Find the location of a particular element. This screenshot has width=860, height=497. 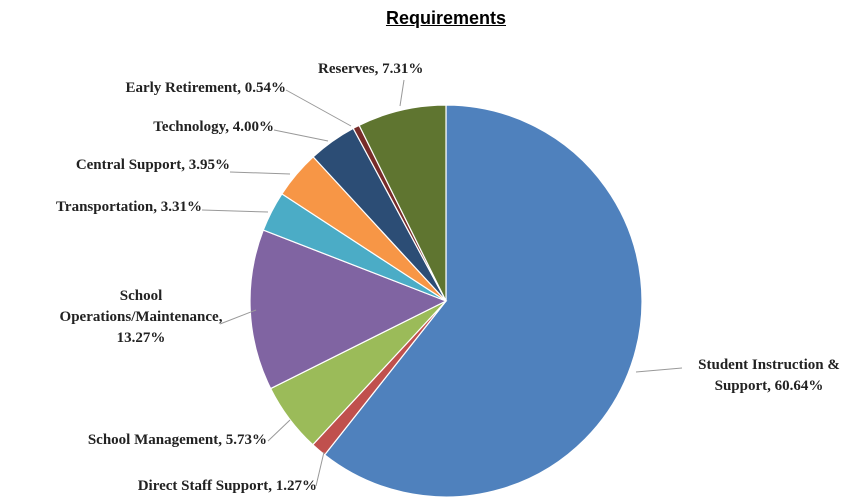

category-label: Student Instruction & Support is located at coordinates (769, 375).